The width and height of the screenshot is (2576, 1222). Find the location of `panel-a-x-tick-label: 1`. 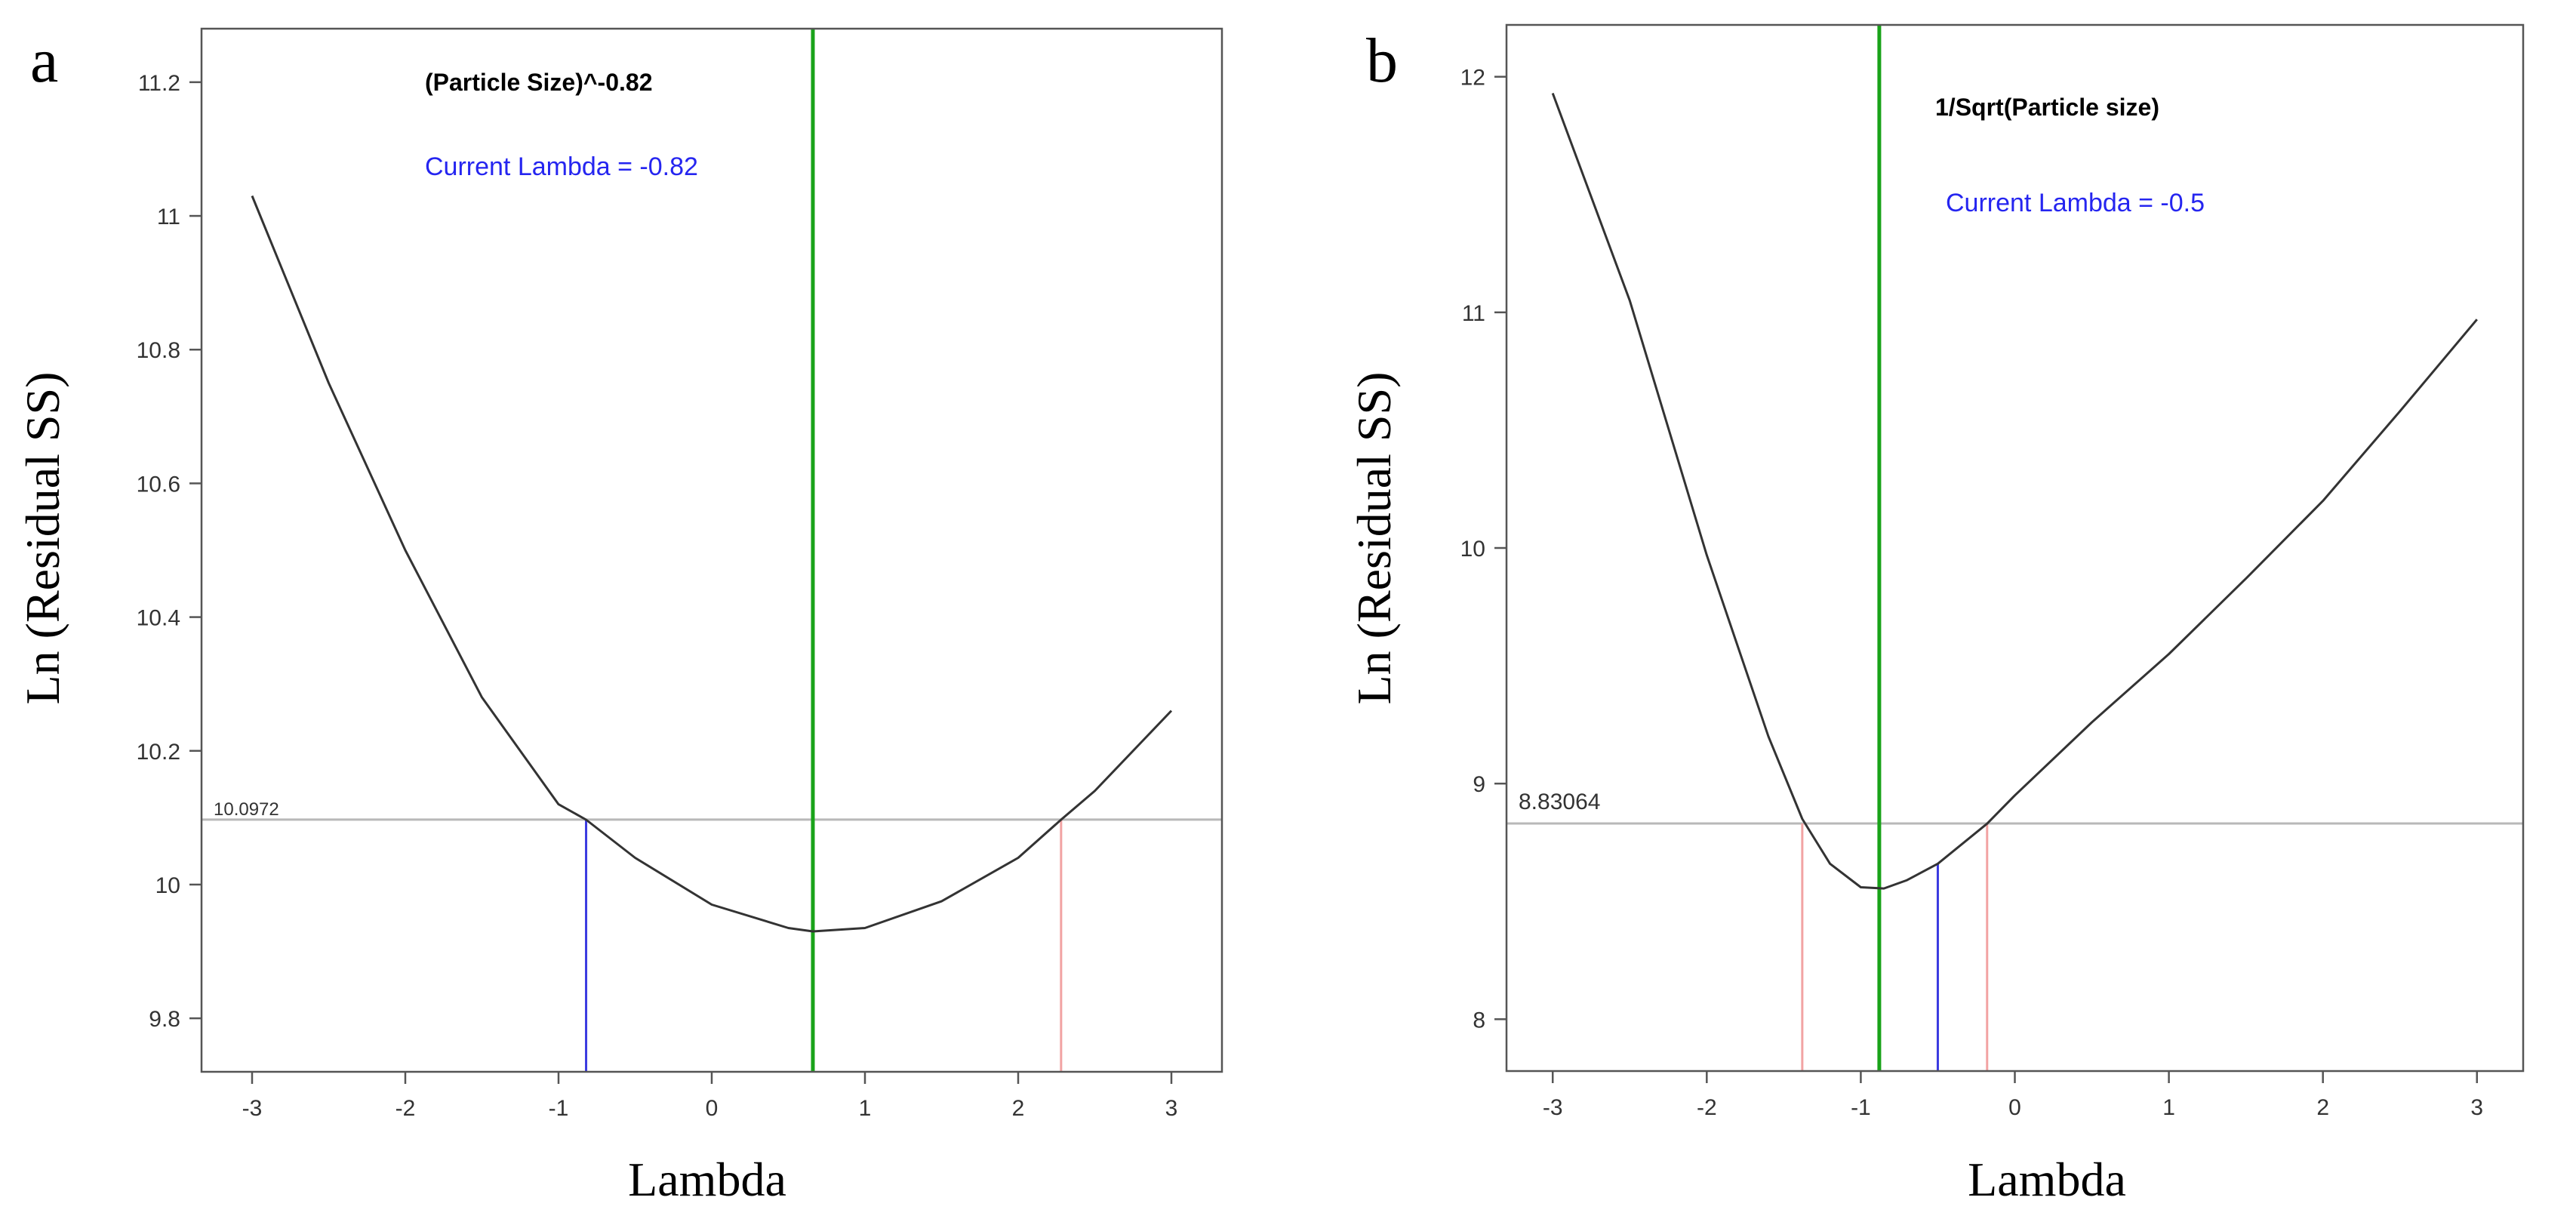

panel-a-x-tick-label: 1 is located at coordinates (865, 1108).